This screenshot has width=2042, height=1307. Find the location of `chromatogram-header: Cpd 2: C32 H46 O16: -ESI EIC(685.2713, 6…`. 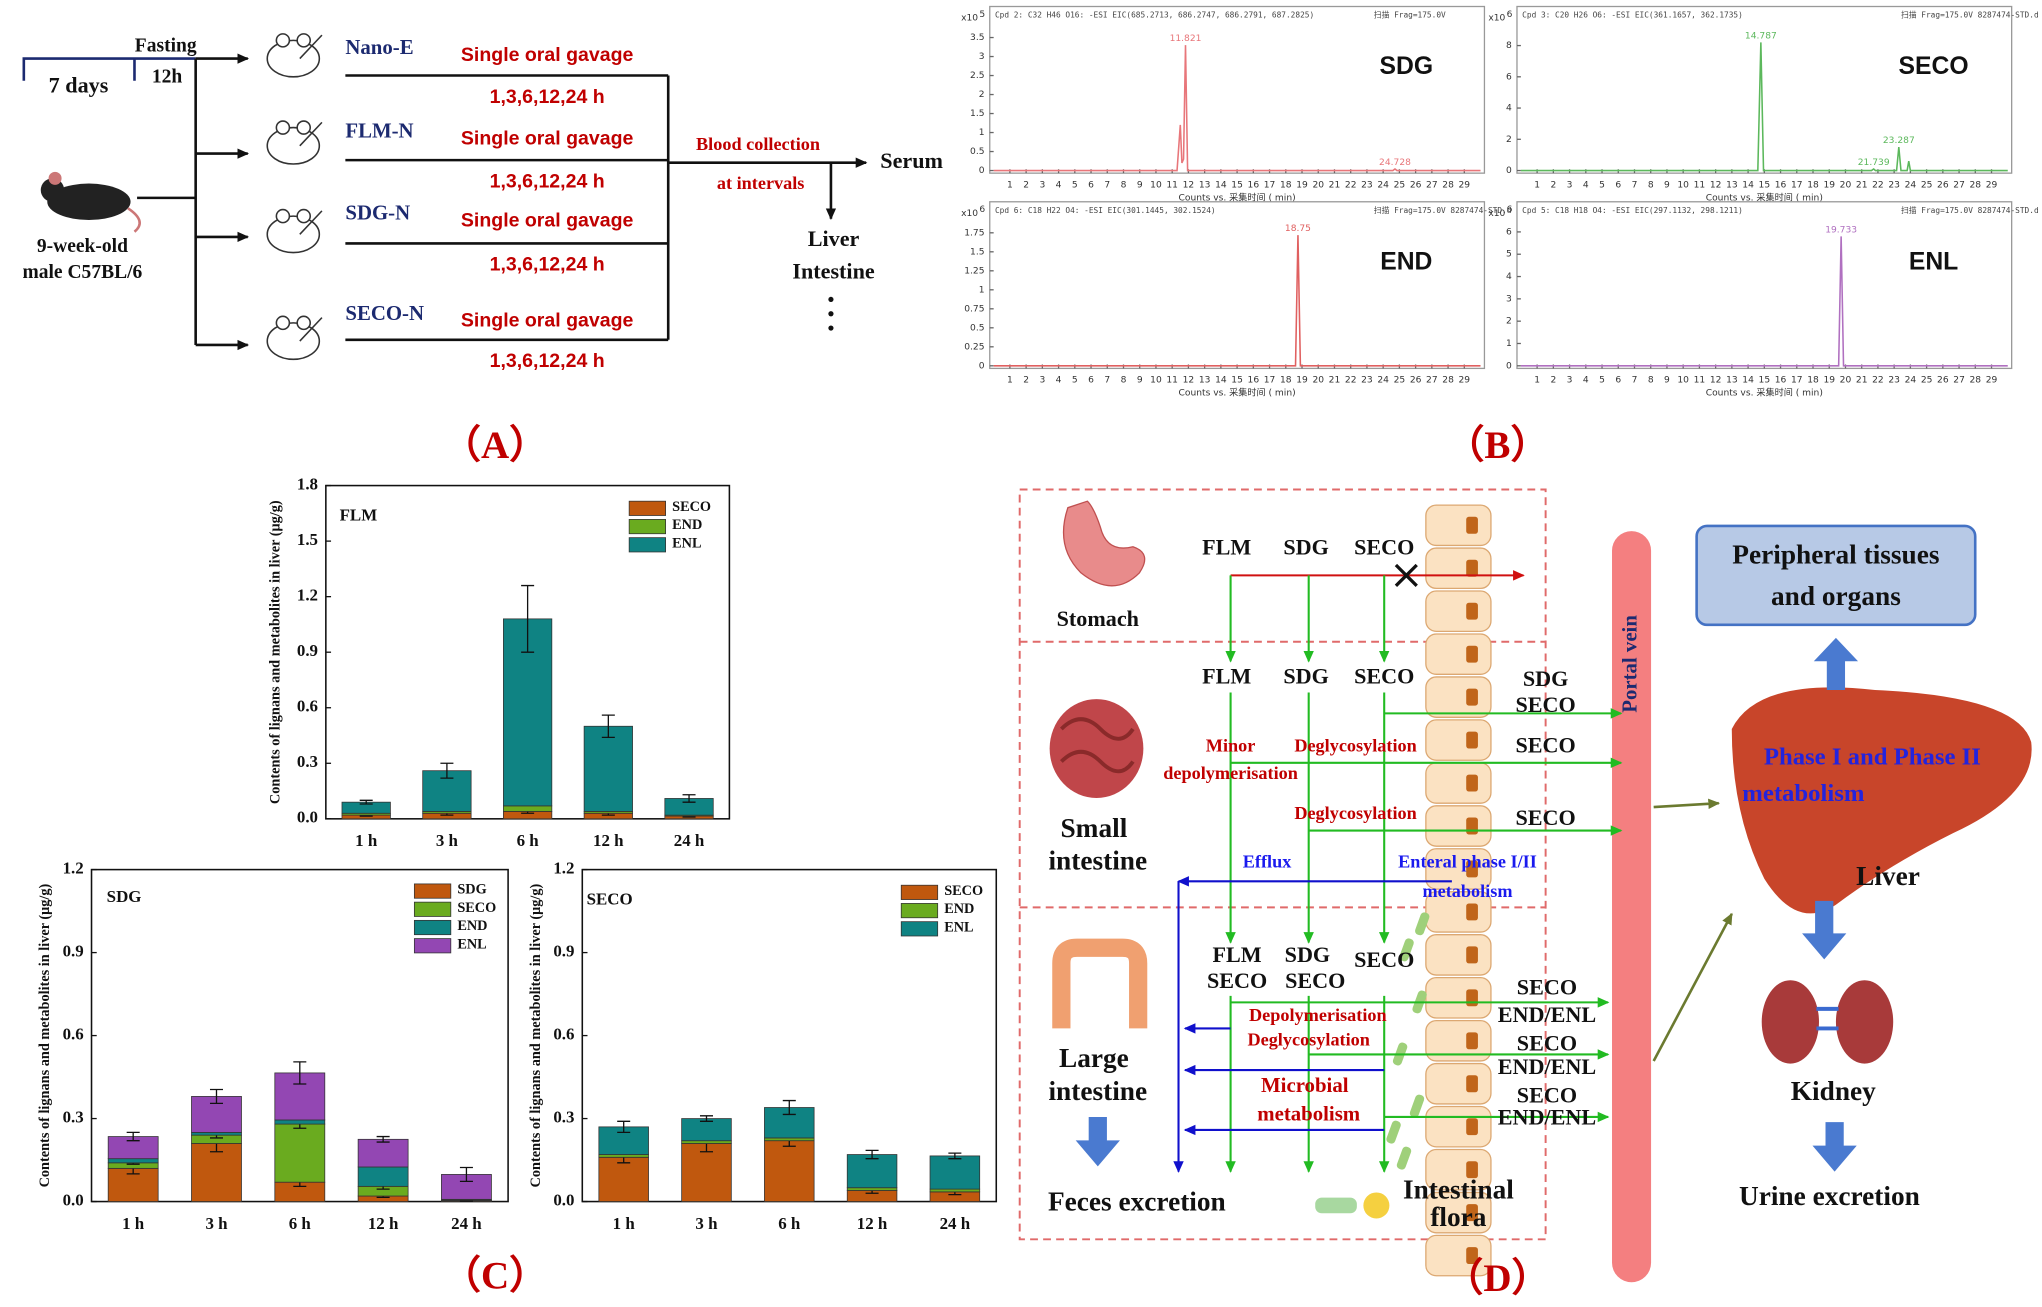

chromatogram-header: Cpd 2: C32 H46 O16: -ESI EIC(685.2713, 6… is located at coordinates (1154, 15).